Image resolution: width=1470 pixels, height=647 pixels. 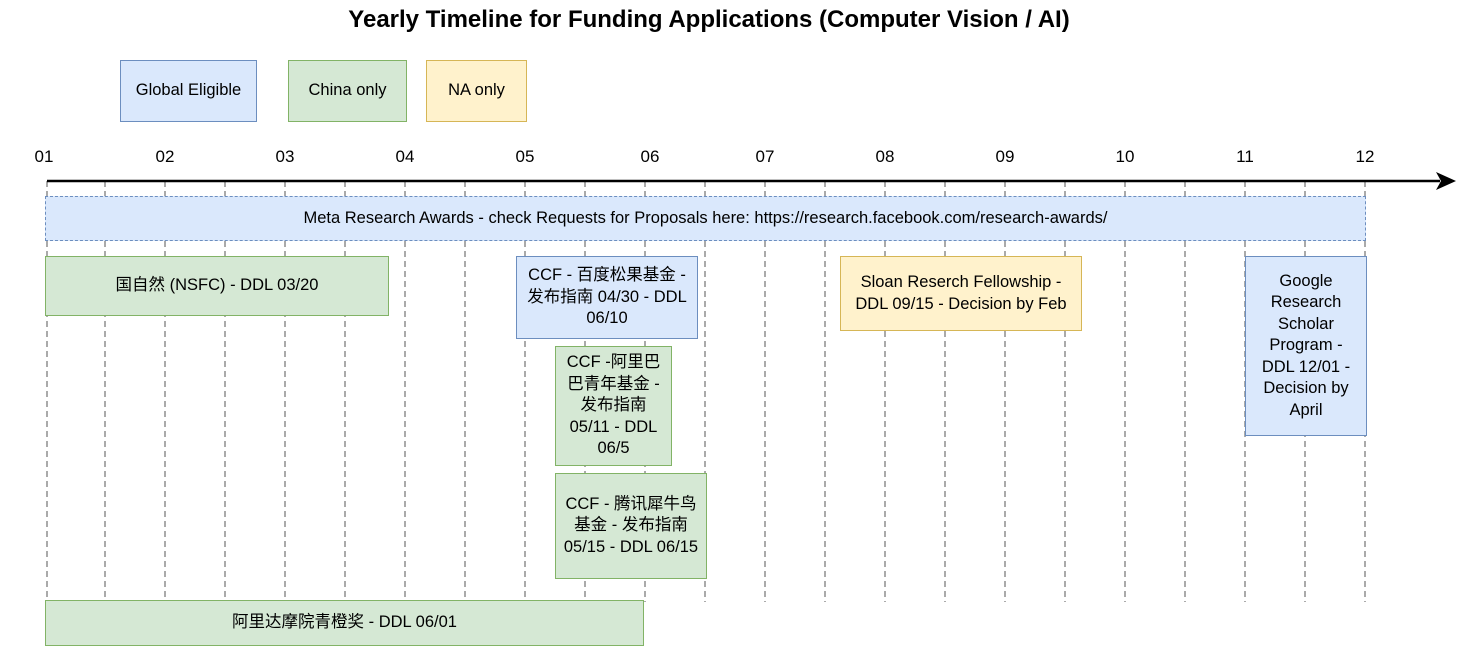 I want to click on event-baidu-label: CCF - 百度松果基金 - 发布指南 04/30 - DDL 06/10, so click(x=607, y=297).